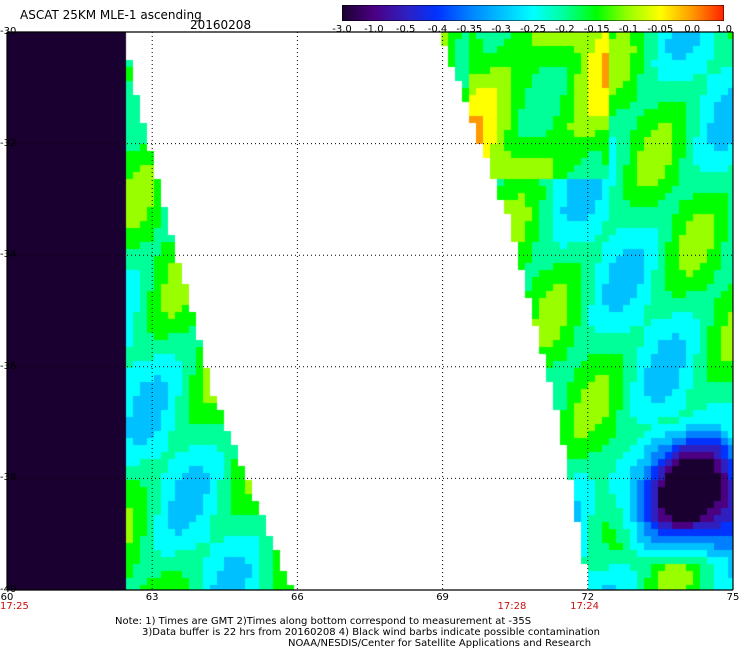 This screenshot has width=740, height=650. Describe the element at coordinates (660, 29) in the screenshot. I see `colorbar-label: -0.05` at that location.